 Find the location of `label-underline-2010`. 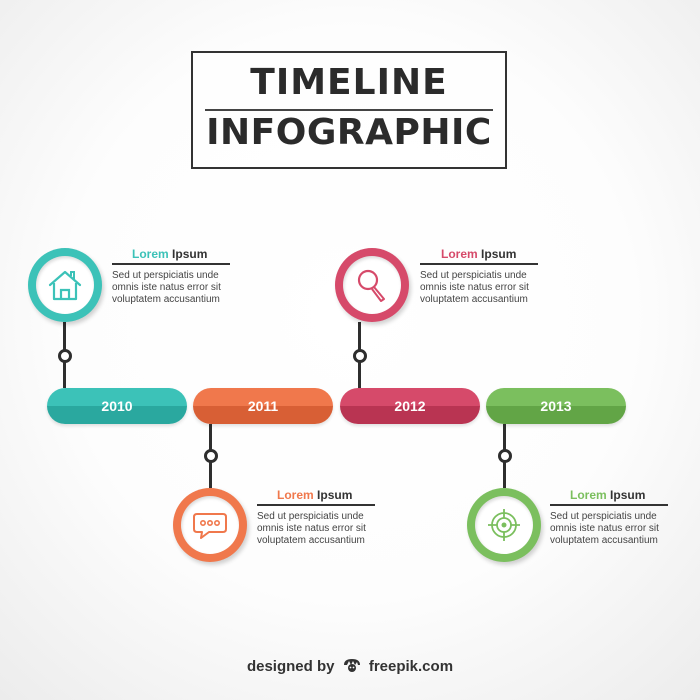

label-underline-2010 is located at coordinates (171, 264).